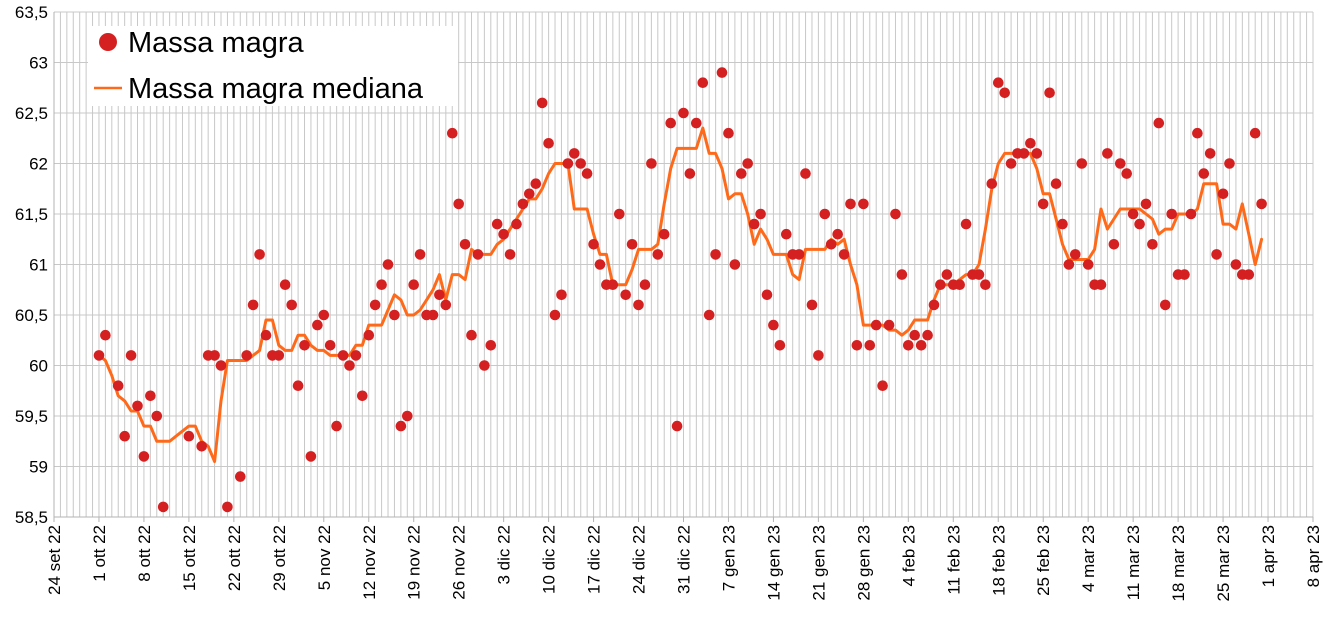 The image size is (1329, 617). What do you see at coordinates (1043, 560) in the screenshot?
I see `x-tick-label: 25 feb 23` at bounding box center [1043, 560].